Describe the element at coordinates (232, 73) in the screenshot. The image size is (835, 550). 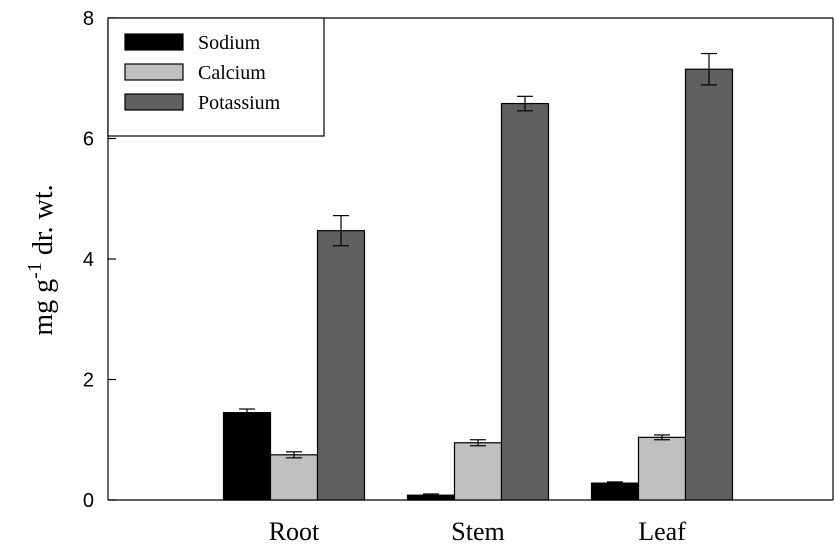
I see `legend-label-calcium: Calcium` at that location.